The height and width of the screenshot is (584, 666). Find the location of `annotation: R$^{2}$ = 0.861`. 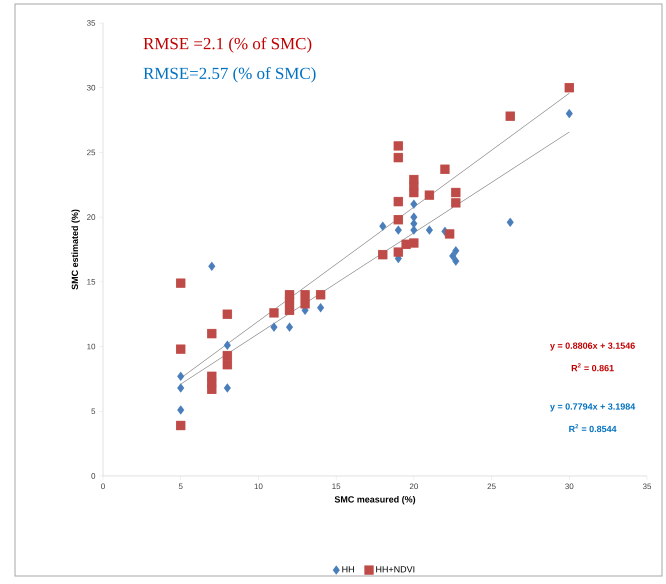

annotation: R$^{2}$ = 0.861 is located at coordinates (593, 367).